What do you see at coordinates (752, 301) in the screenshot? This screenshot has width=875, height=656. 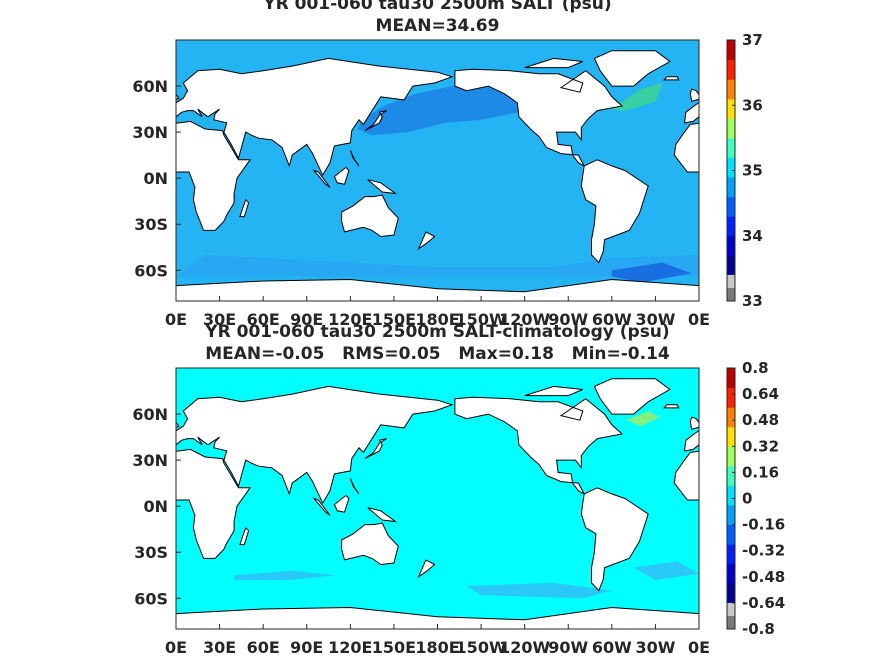 I see `colorbar-tick-label: 33` at bounding box center [752, 301].